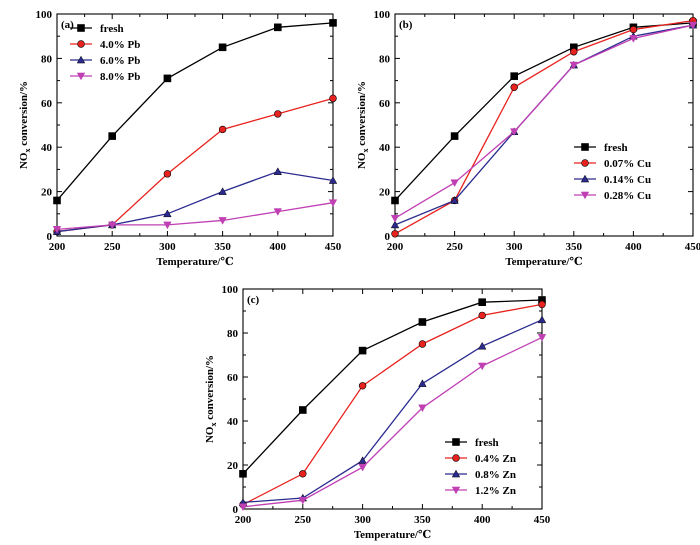  Describe the element at coordinates (627, 180) in the screenshot. I see `legend-label-2: 0.14% Cu` at that location.